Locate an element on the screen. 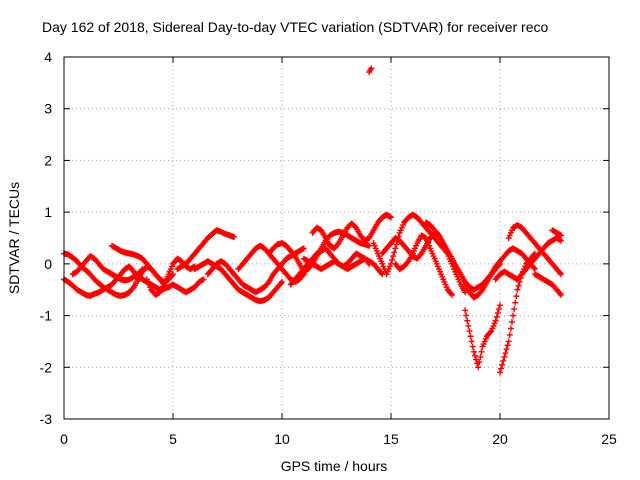 The height and width of the screenshot is (480, 640). series-outlier is located at coordinates (370, 70).